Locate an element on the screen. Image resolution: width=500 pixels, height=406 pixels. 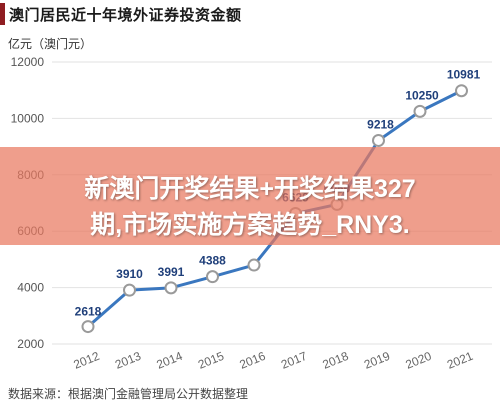
y-tick-label: 12000 is located at coordinates (28, 62).